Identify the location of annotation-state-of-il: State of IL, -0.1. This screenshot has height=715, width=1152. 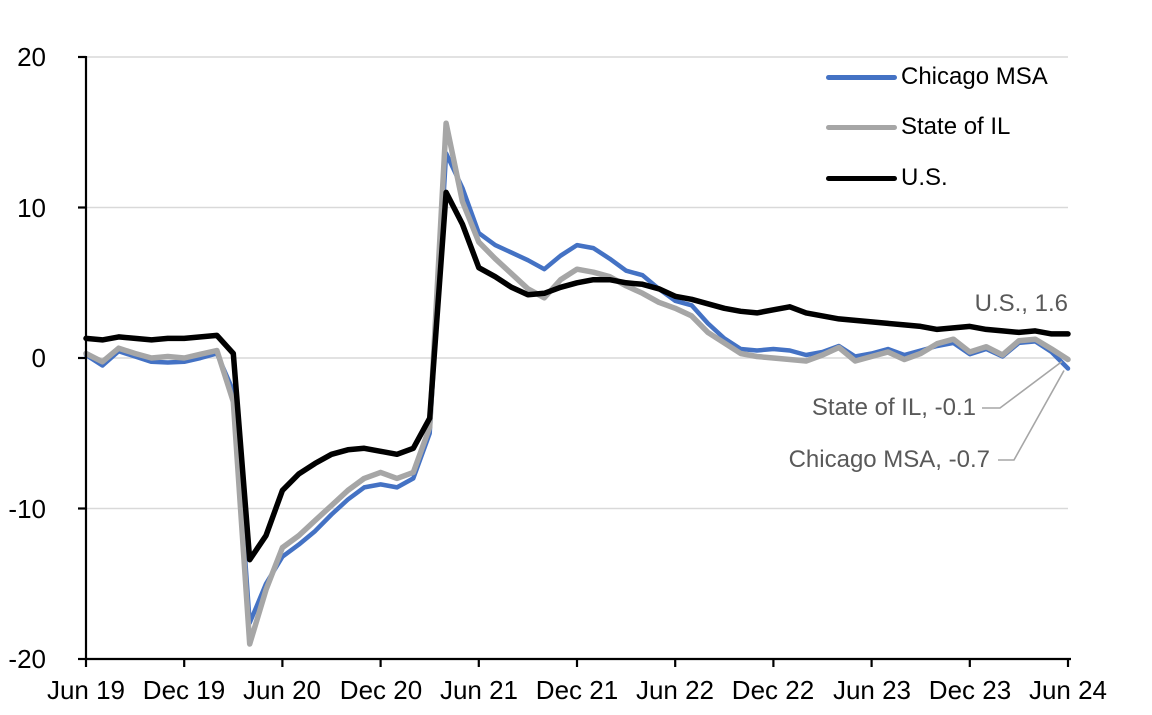
(893, 407).